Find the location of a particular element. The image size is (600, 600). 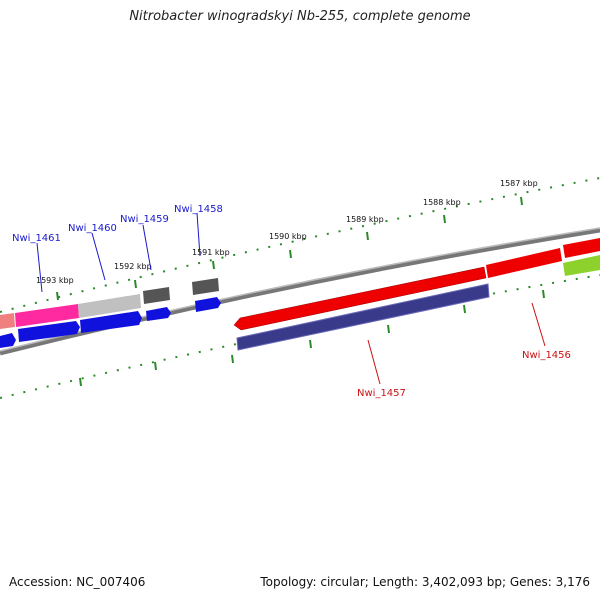

gene-label-nwi-1460: Nwi_1460 is located at coordinates (92, 228).